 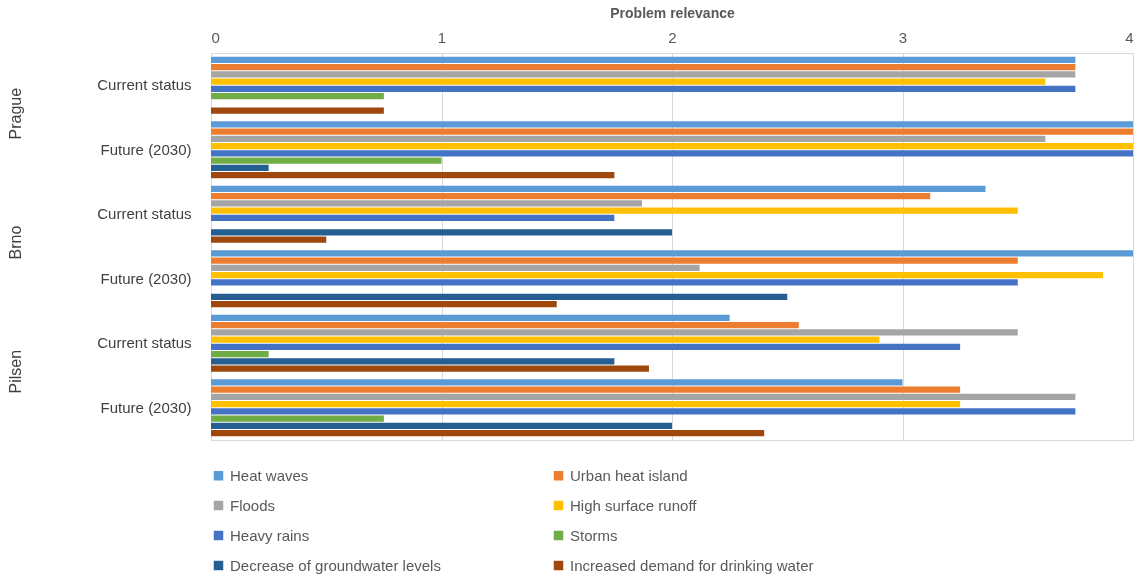 What do you see at coordinates (215, 37) in the screenshot?
I see `x-tick-label: 0` at bounding box center [215, 37].